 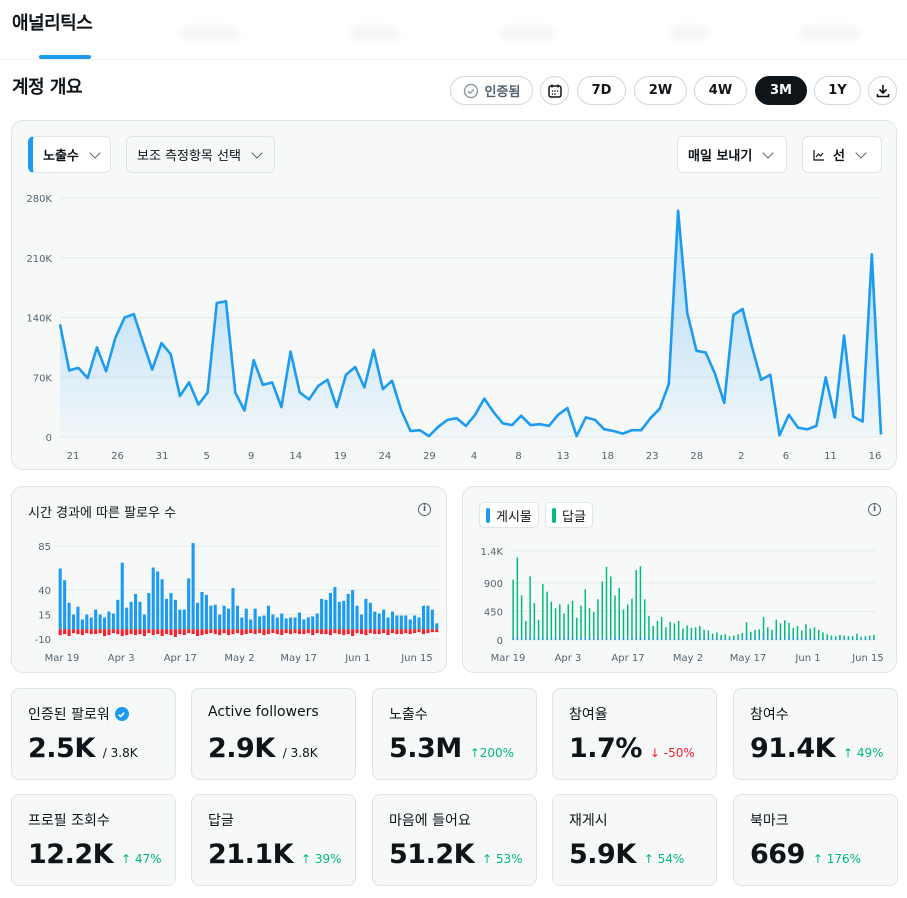 I want to click on x-tick-label: Jun 1, so click(x=357, y=658).